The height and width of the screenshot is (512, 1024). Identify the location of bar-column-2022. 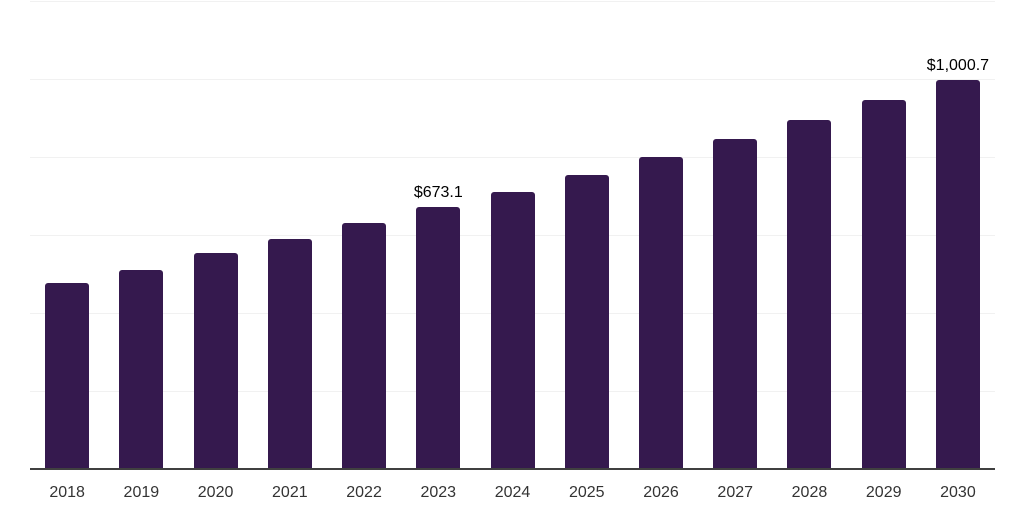
(364, 235).